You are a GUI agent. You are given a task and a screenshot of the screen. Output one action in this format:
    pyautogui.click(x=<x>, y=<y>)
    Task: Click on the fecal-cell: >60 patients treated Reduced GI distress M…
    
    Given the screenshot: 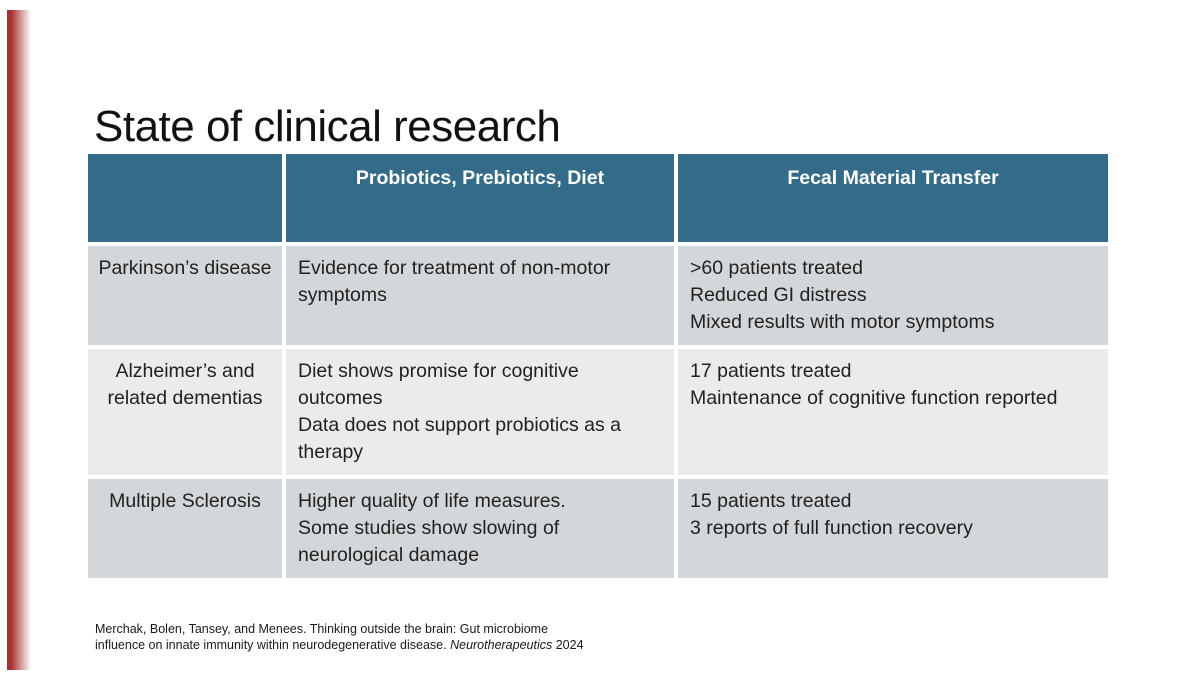 What is the action you would take?
    pyautogui.click(x=893, y=295)
    